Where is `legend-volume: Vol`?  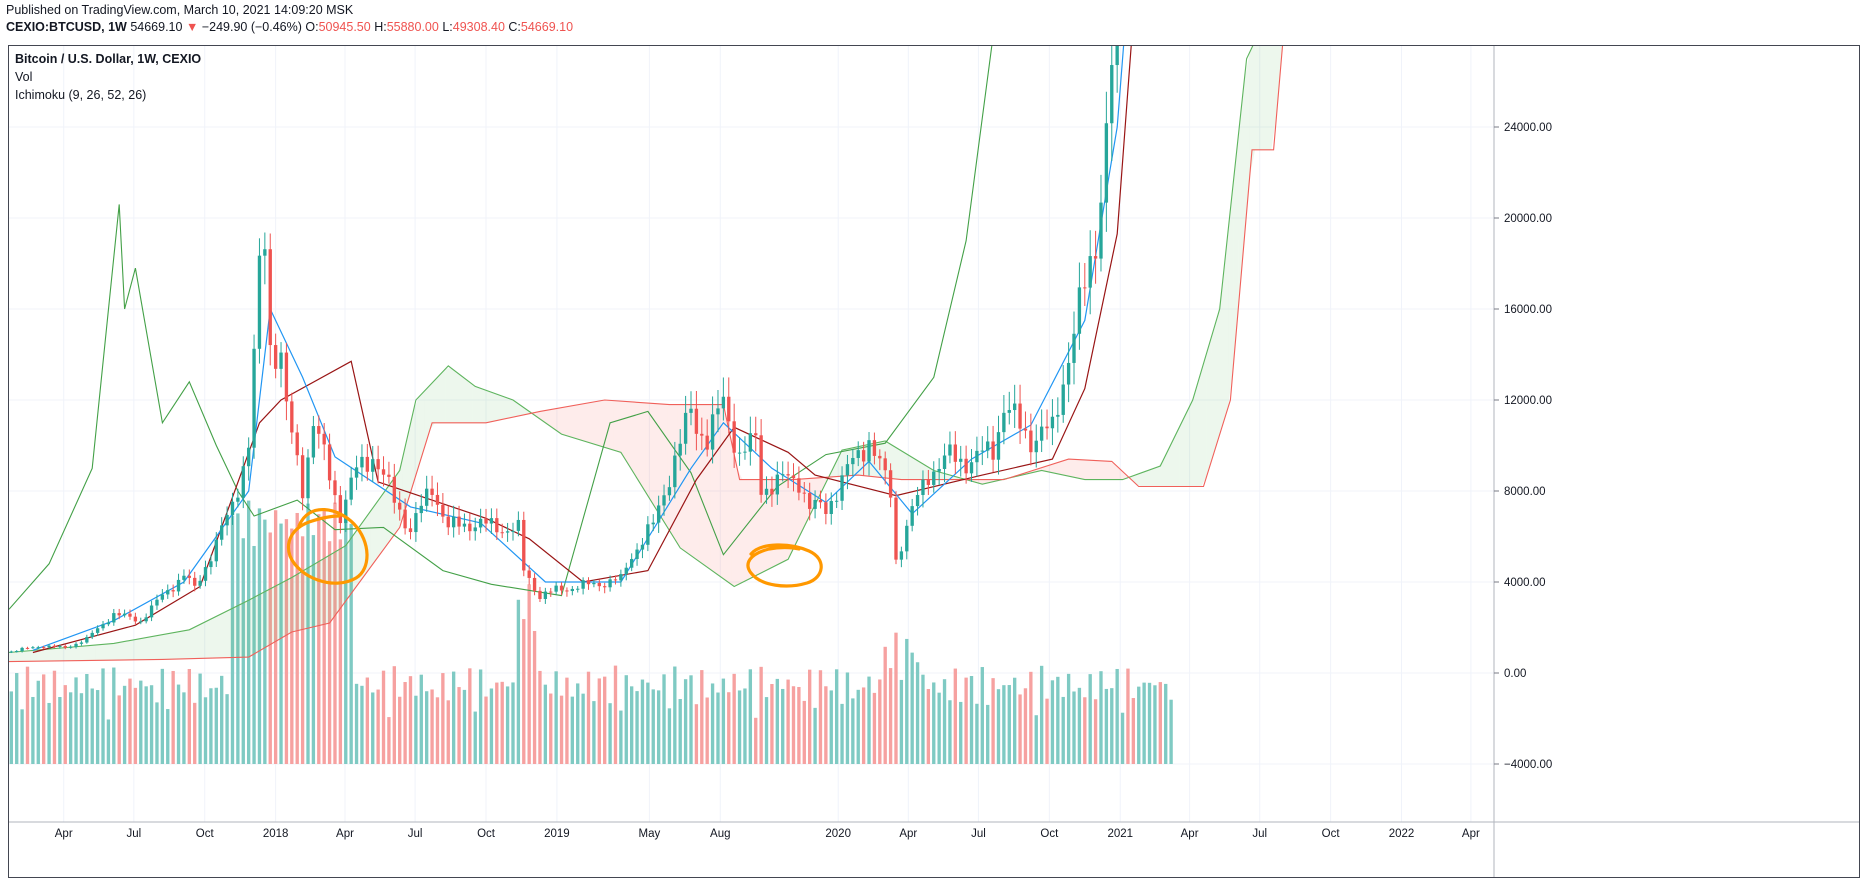
legend-volume: Vol is located at coordinates (24, 77).